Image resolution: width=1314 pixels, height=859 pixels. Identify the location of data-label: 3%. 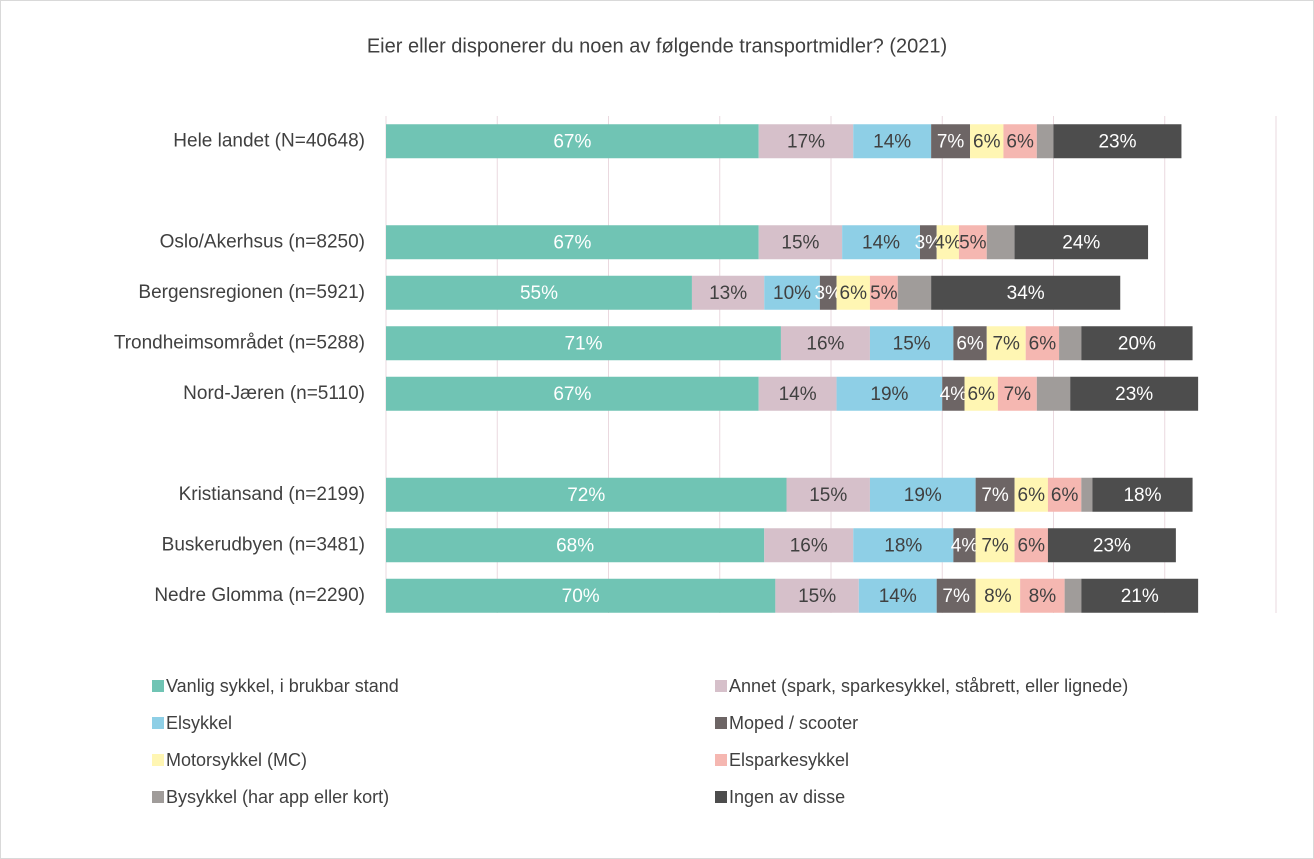
(929, 242).